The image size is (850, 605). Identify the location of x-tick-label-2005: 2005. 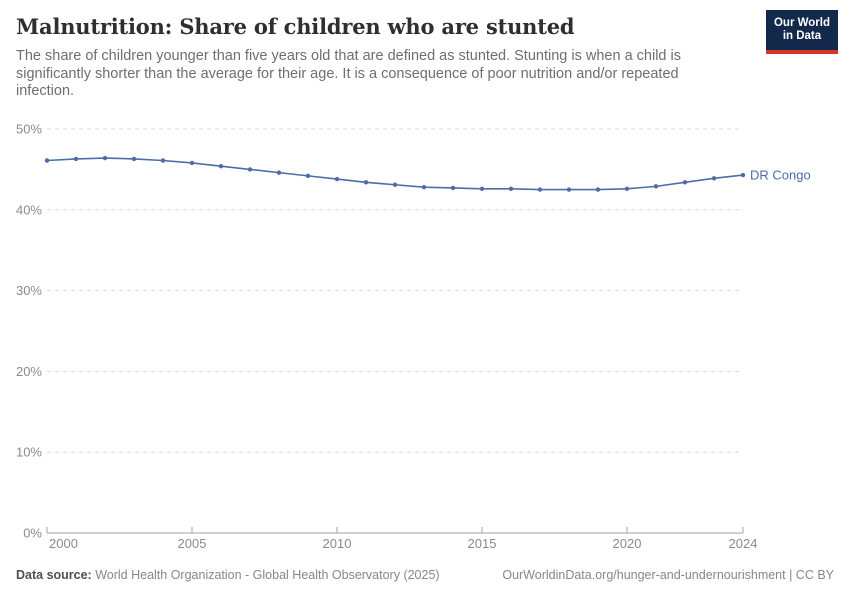
(192, 543).